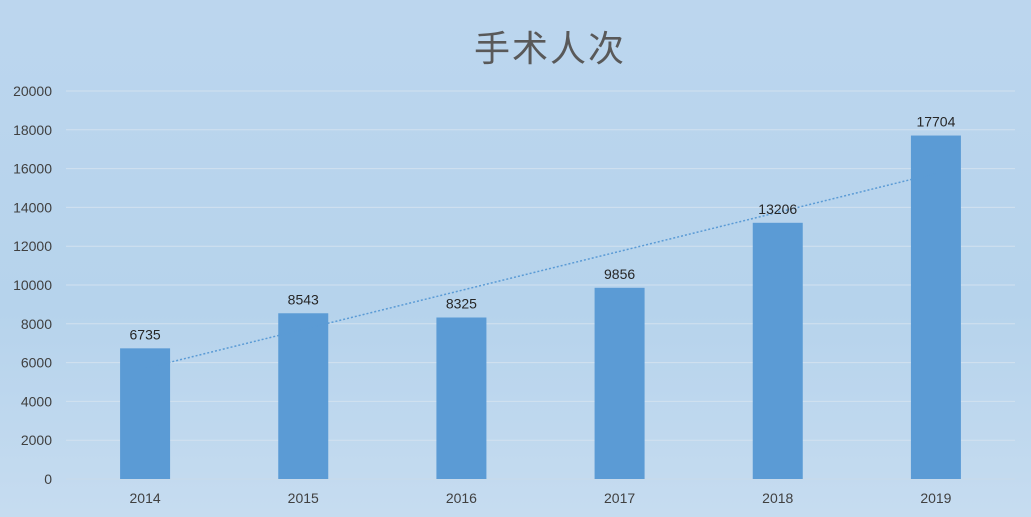 This screenshot has height=517, width=1031. Describe the element at coordinates (145, 334) in the screenshot. I see `data-label: 6735` at that location.